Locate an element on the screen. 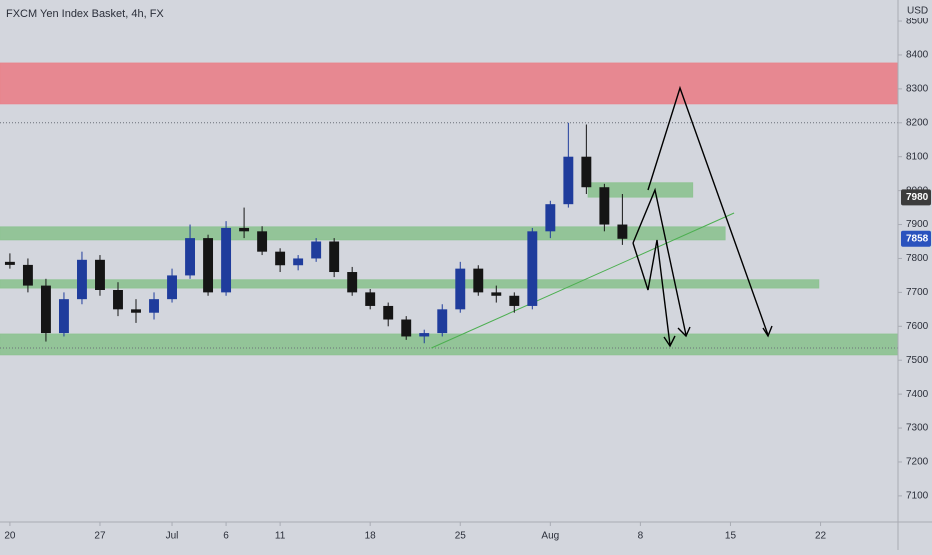  y-tick-label: 7100 is located at coordinates (917, 496).